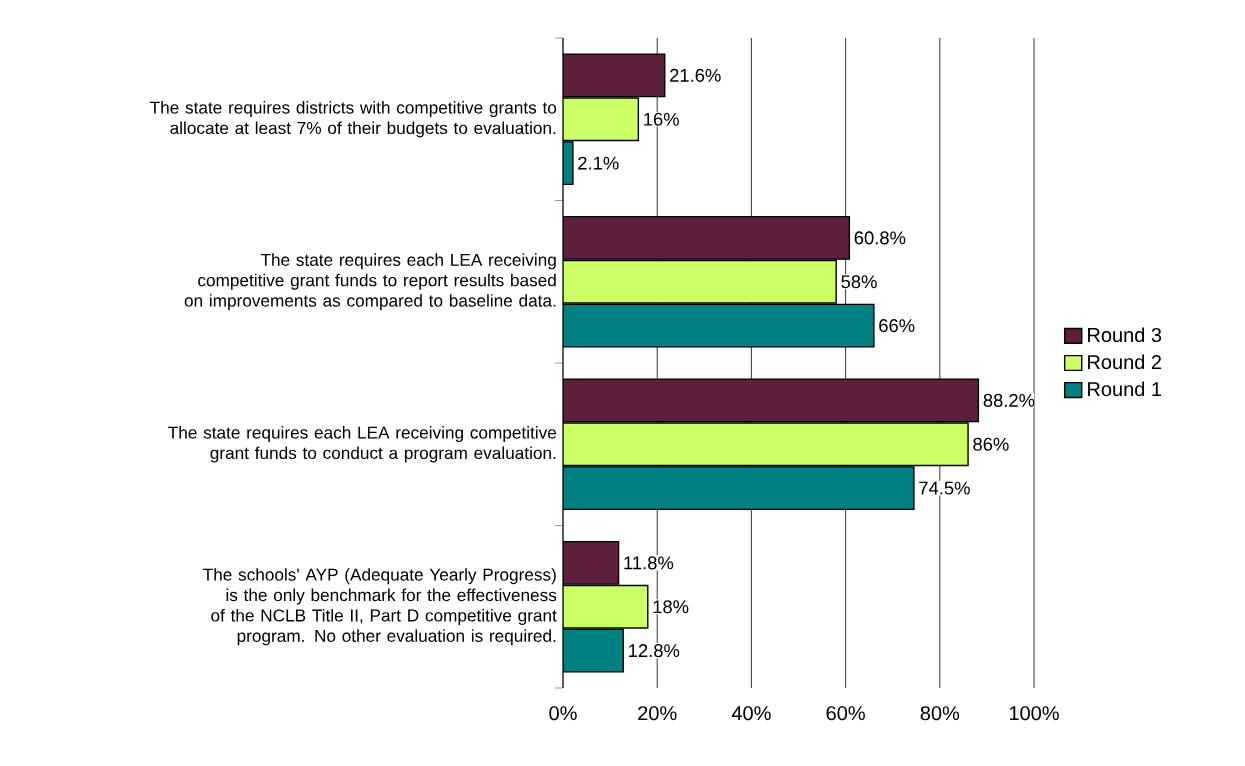  What do you see at coordinates (563, 713) in the screenshot?
I see `x-tick-label: 0%` at bounding box center [563, 713].